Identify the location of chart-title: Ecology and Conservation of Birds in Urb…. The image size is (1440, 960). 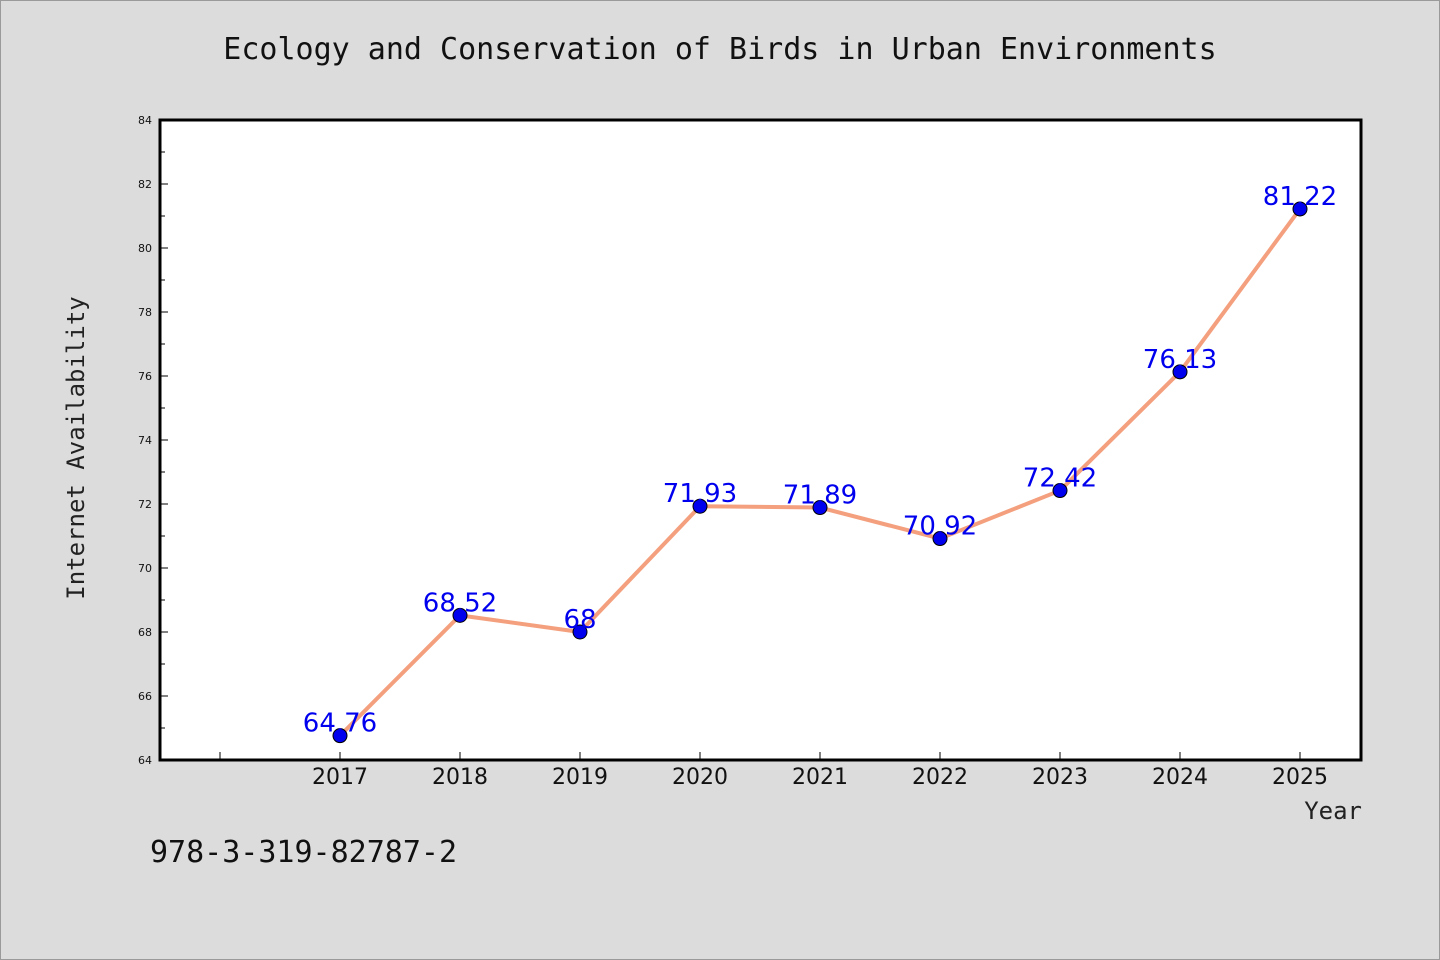
(720, 49).